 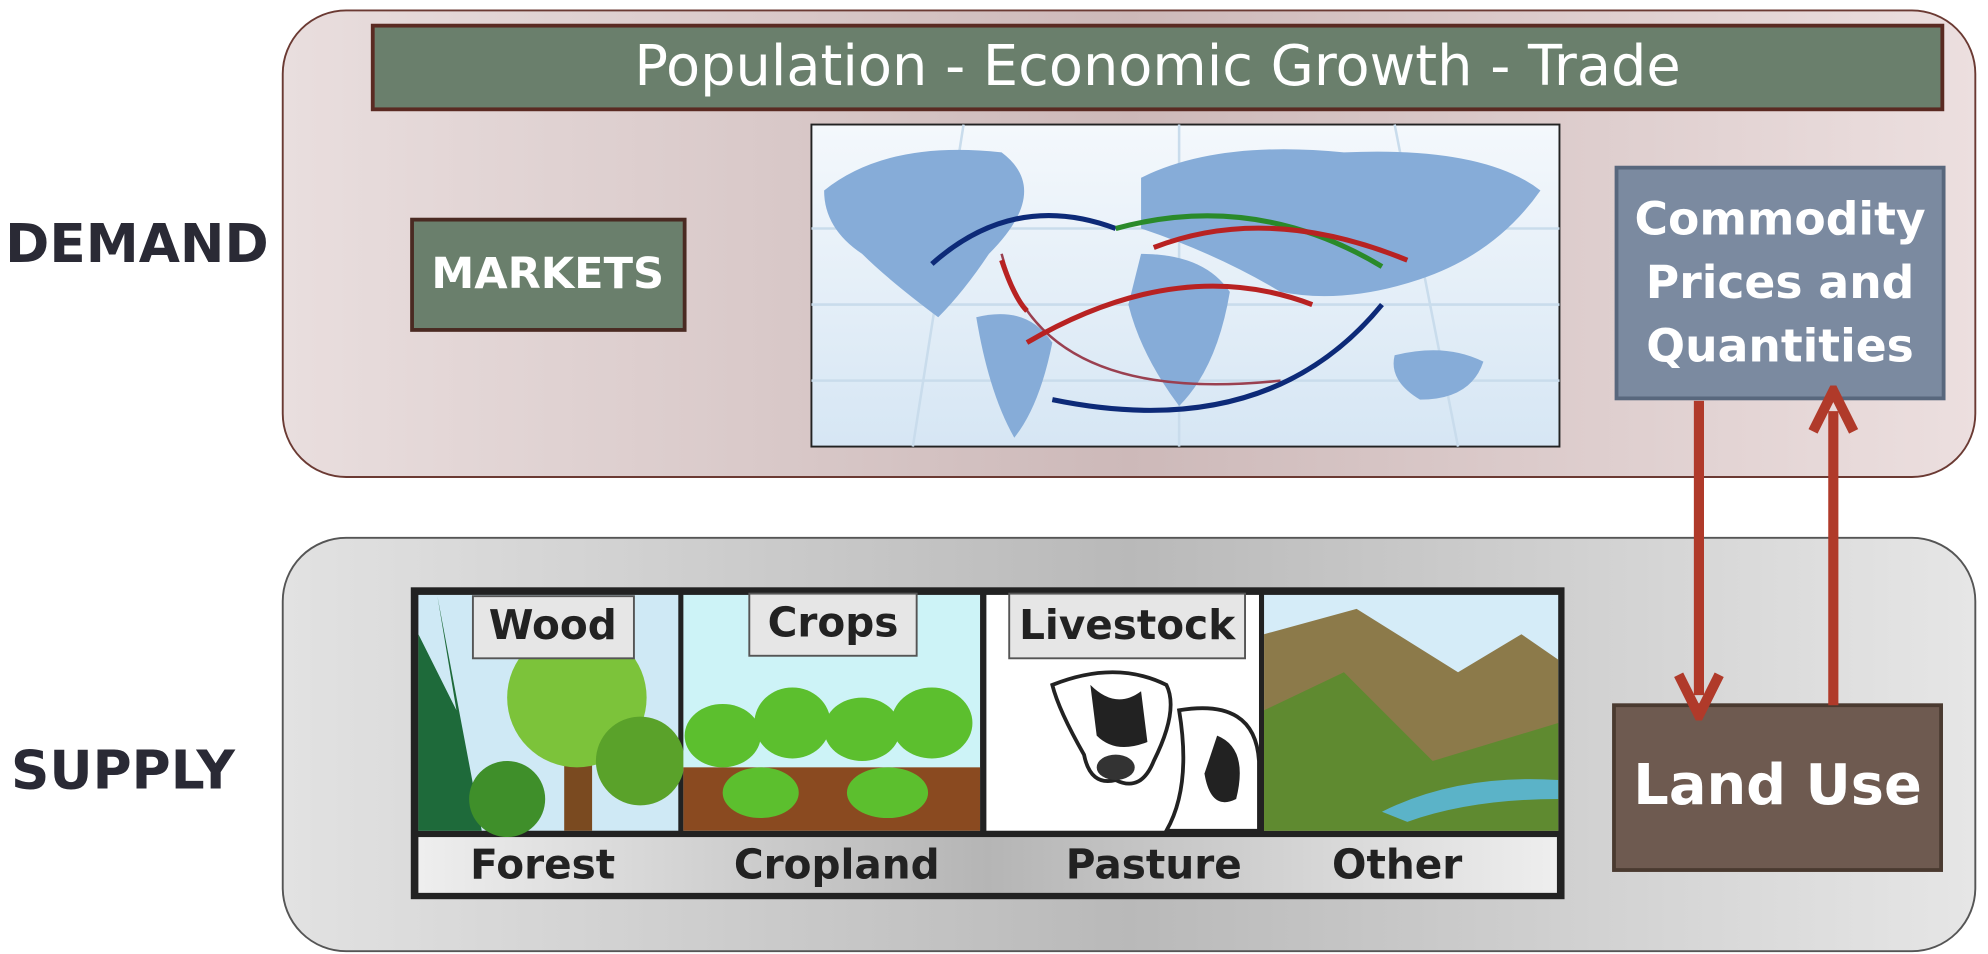 What do you see at coordinates (123, 770) in the screenshot?
I see `supply-label: SUPPLY` at bounding box center [123, 770].